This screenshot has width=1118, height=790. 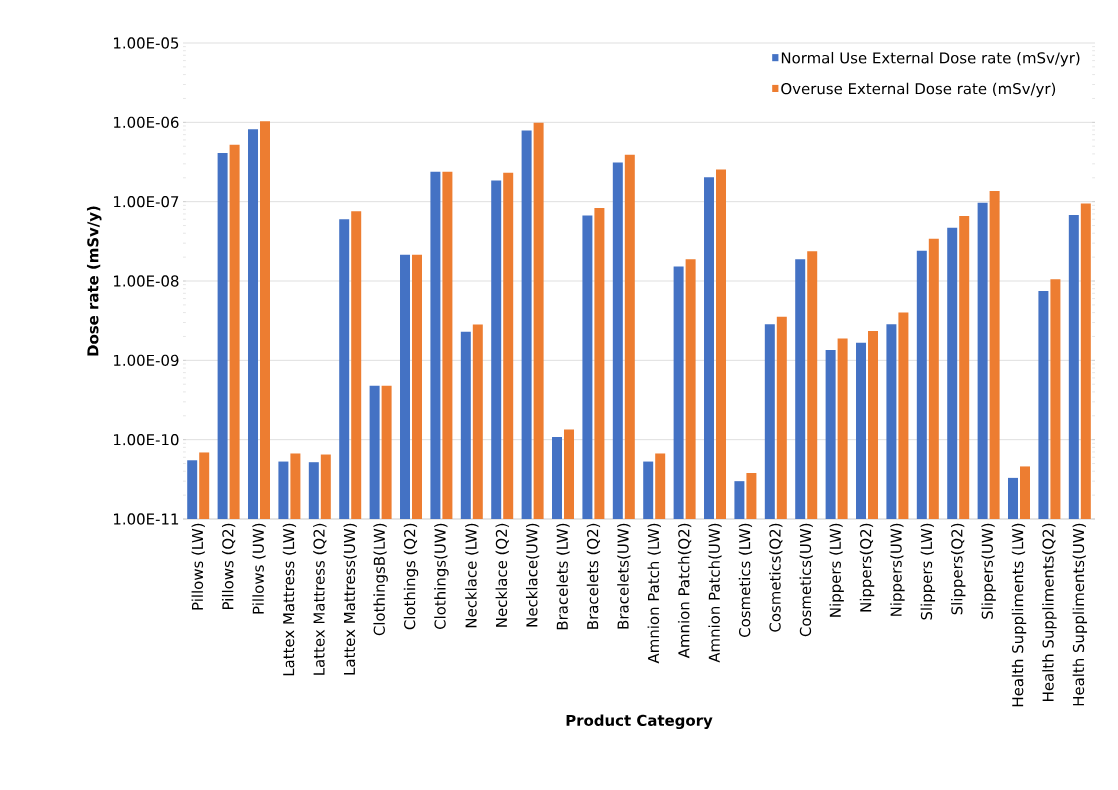 I want to click on x-tick-label: Cosmetics(UW), so click(x=806, y=580).